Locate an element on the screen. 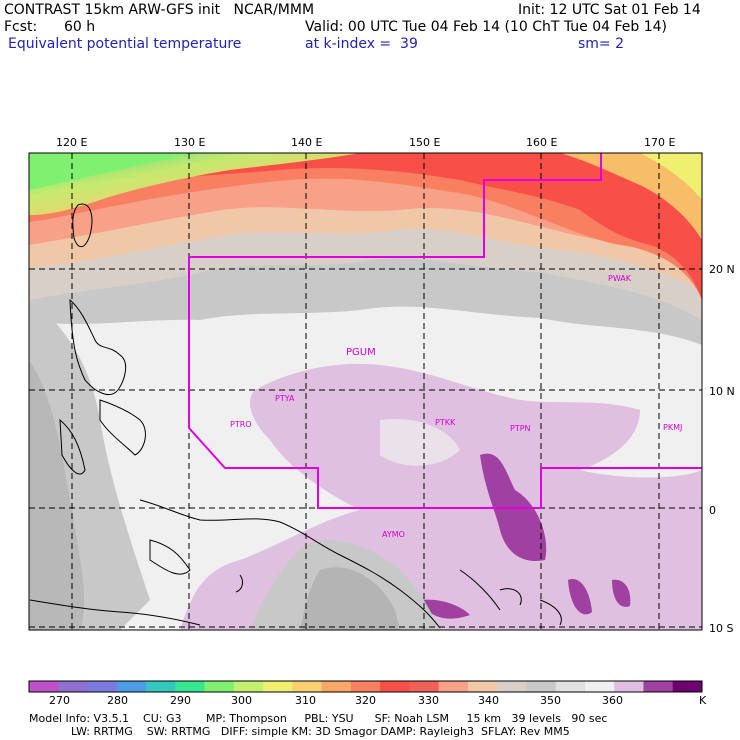 The image size is (740, 740). field-name: Equivalent potential temperature is located at coordinates (125, 44).